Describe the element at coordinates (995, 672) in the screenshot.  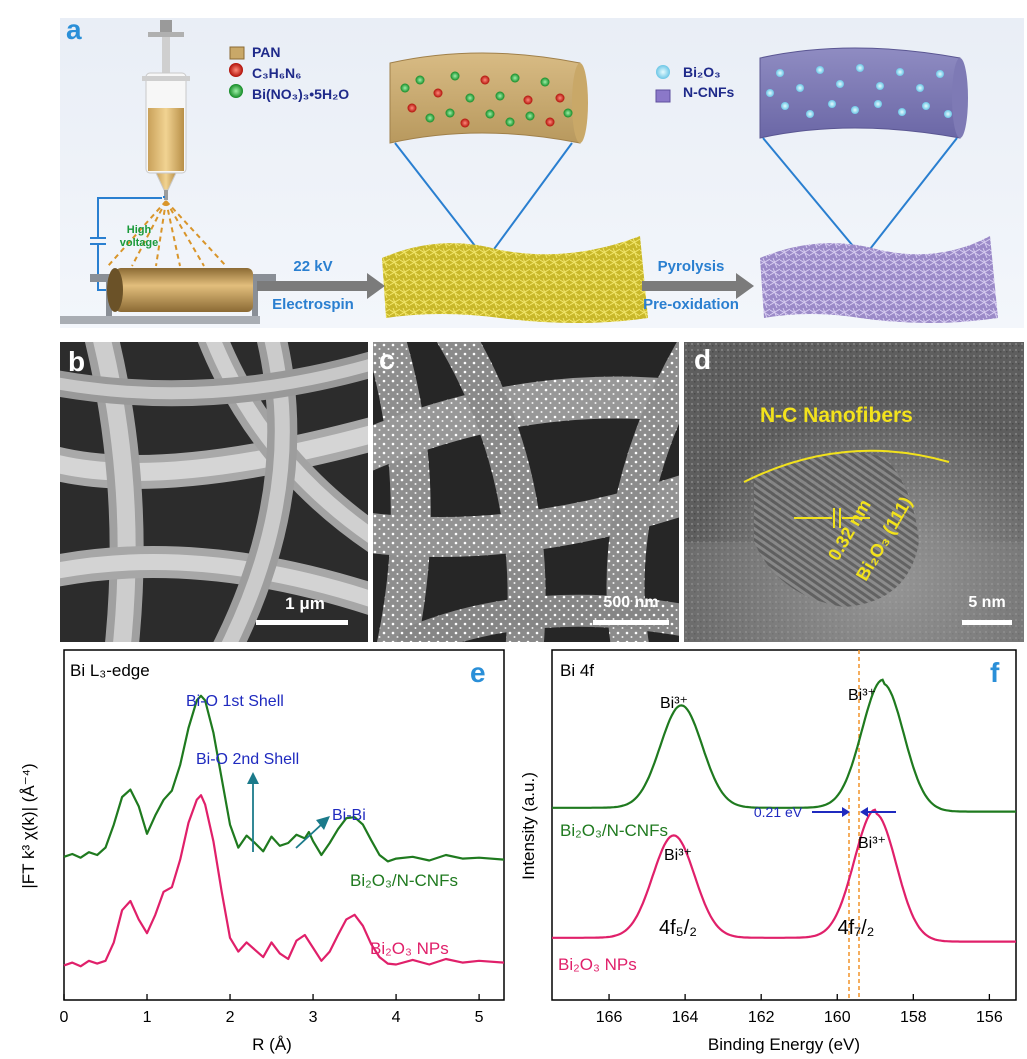
I see `panel-f-letter: f` at that location.